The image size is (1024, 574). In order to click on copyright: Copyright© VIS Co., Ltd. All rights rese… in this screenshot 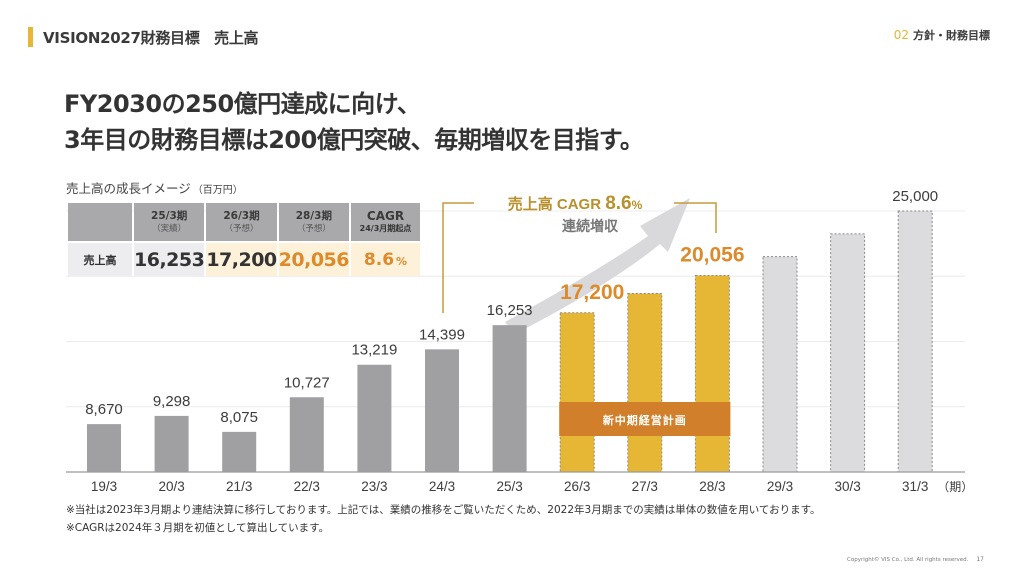, I will do `click(908, 560)`.